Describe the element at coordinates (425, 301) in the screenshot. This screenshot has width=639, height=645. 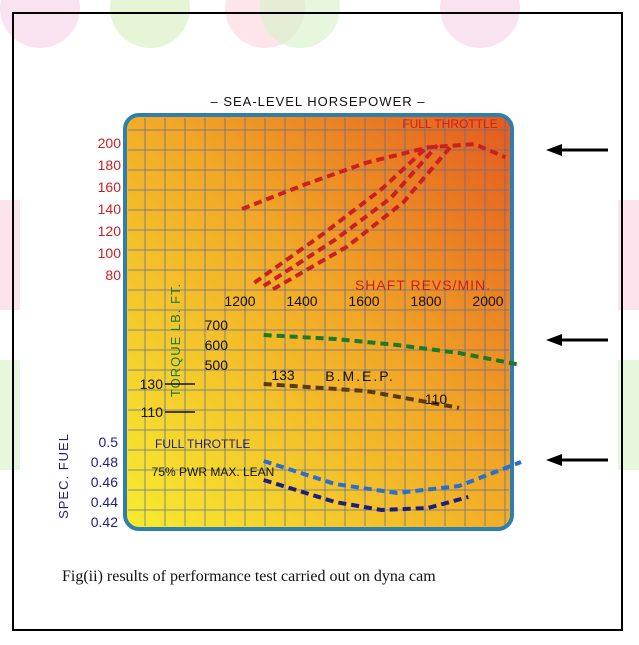
I see `x-tick-label: 1800` at that location.